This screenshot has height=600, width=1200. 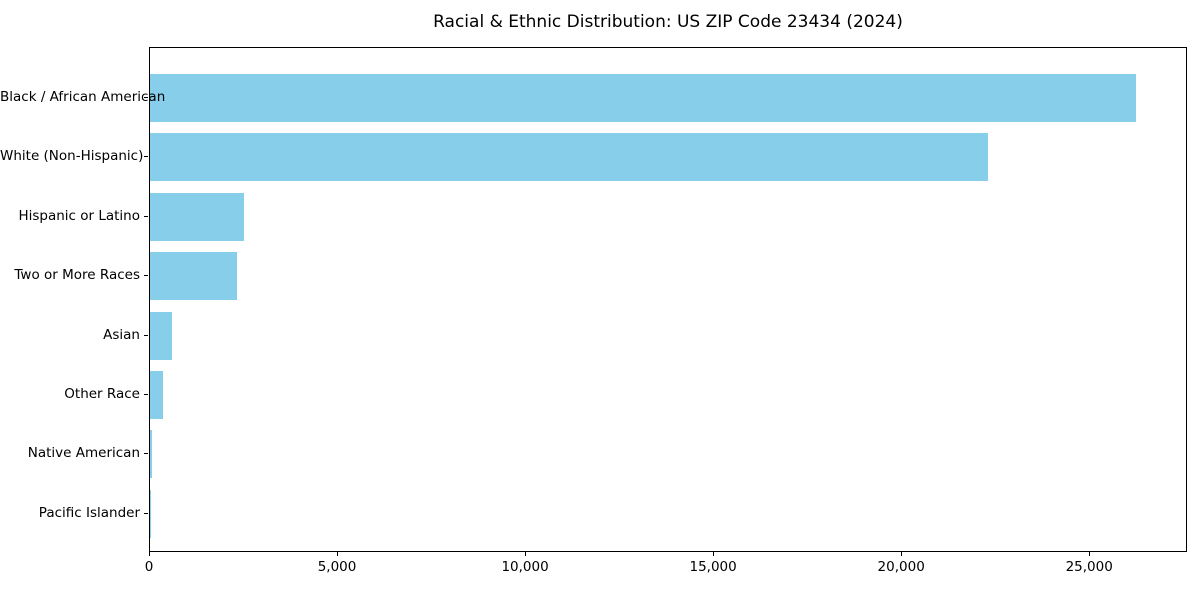 What do you see at coordinates (121, 334) in the screenshot?
I see `y-tick-label: Asian` at bounding box center [121, 334].